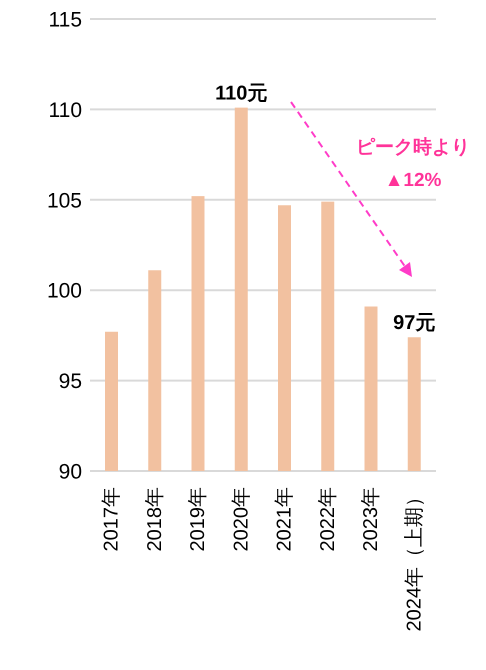  I want to click on y-tick-label: 115, so click(65, 20).